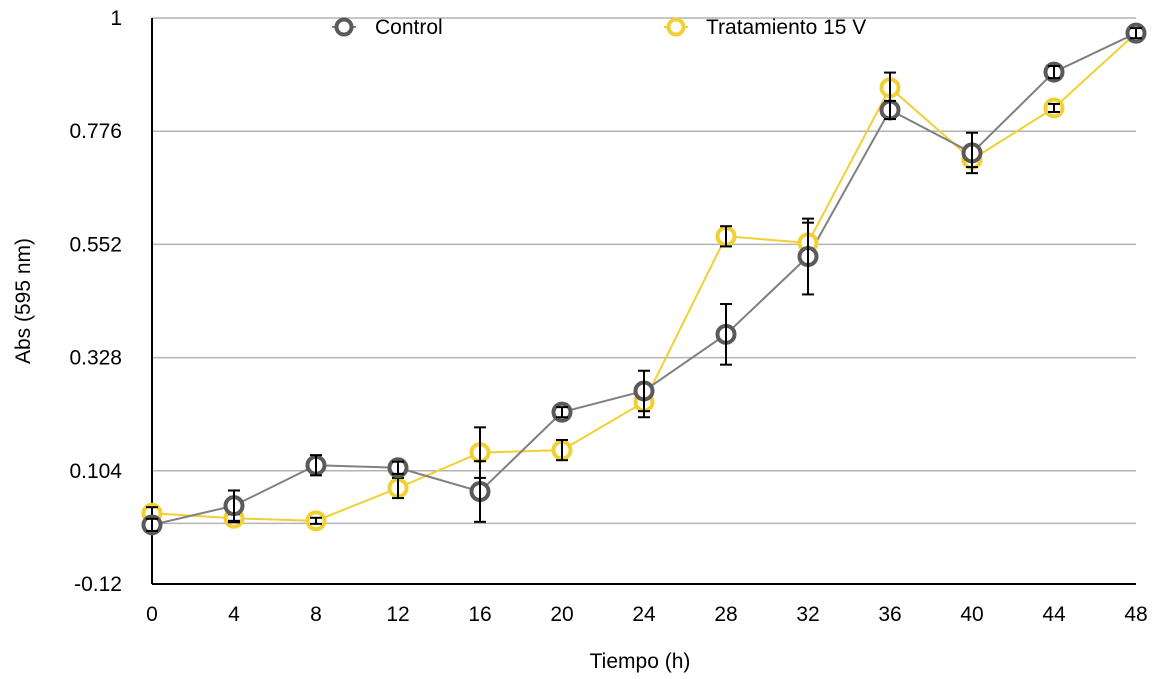 This screenshot has height=679, width=1157. Describe the element at coordinates (807, 614) in the screenshot. I see `x-tick-label: 32` at that location.